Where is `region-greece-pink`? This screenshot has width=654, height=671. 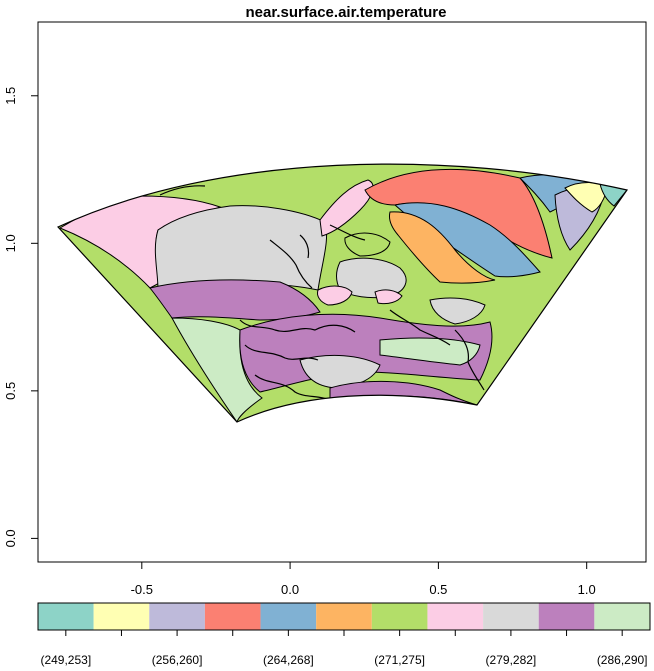
region-greece-pink is located at coordinates (388, 297).